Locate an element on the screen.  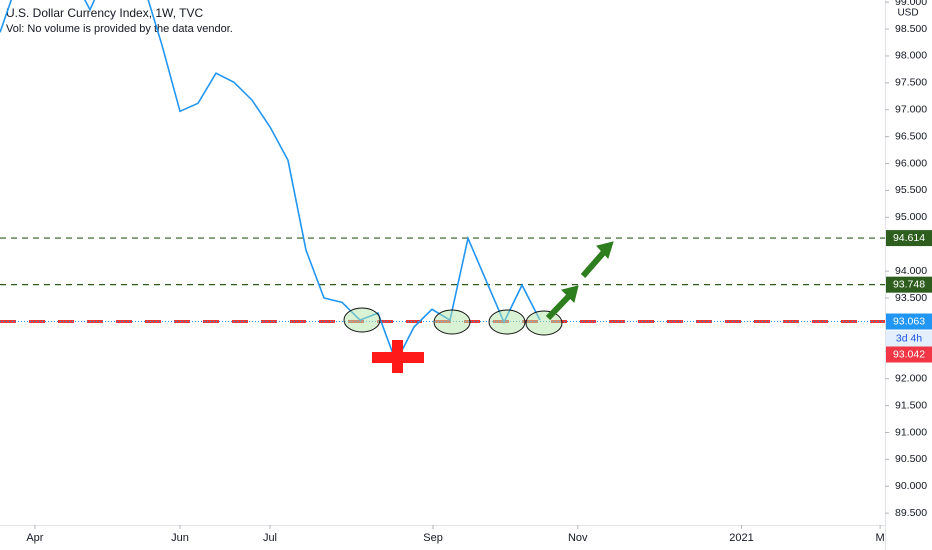
x-tick-label: 2021 is located at coordinates (741, 538).